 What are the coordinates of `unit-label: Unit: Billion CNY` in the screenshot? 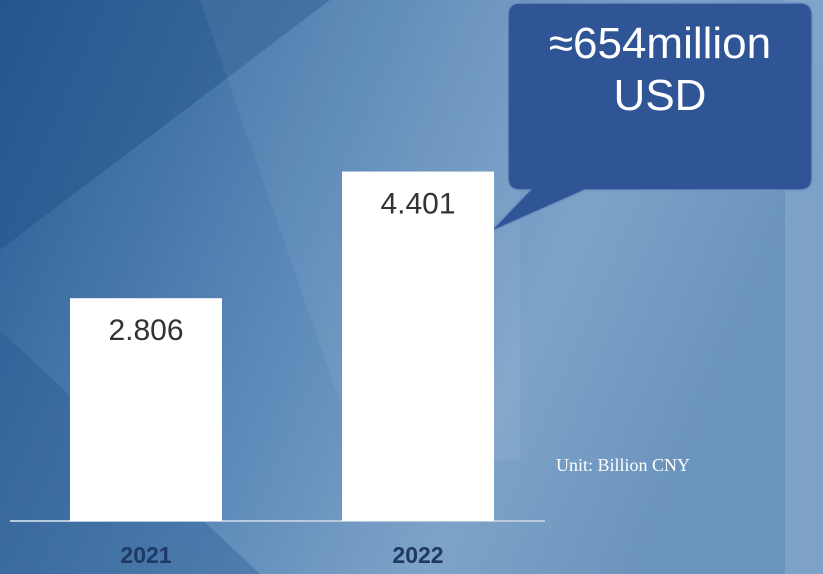 It's located at (623, 465).